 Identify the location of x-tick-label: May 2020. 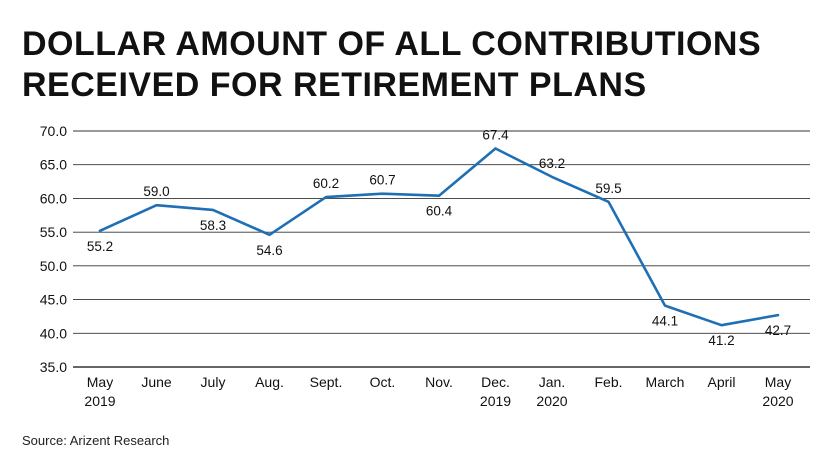
(777, 391).